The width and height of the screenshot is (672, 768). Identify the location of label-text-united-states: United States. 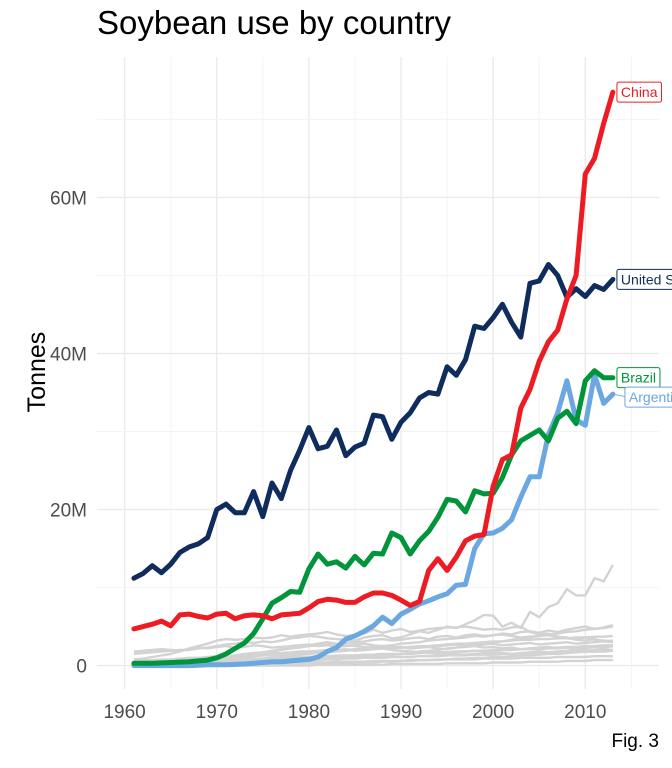
(646, 279).